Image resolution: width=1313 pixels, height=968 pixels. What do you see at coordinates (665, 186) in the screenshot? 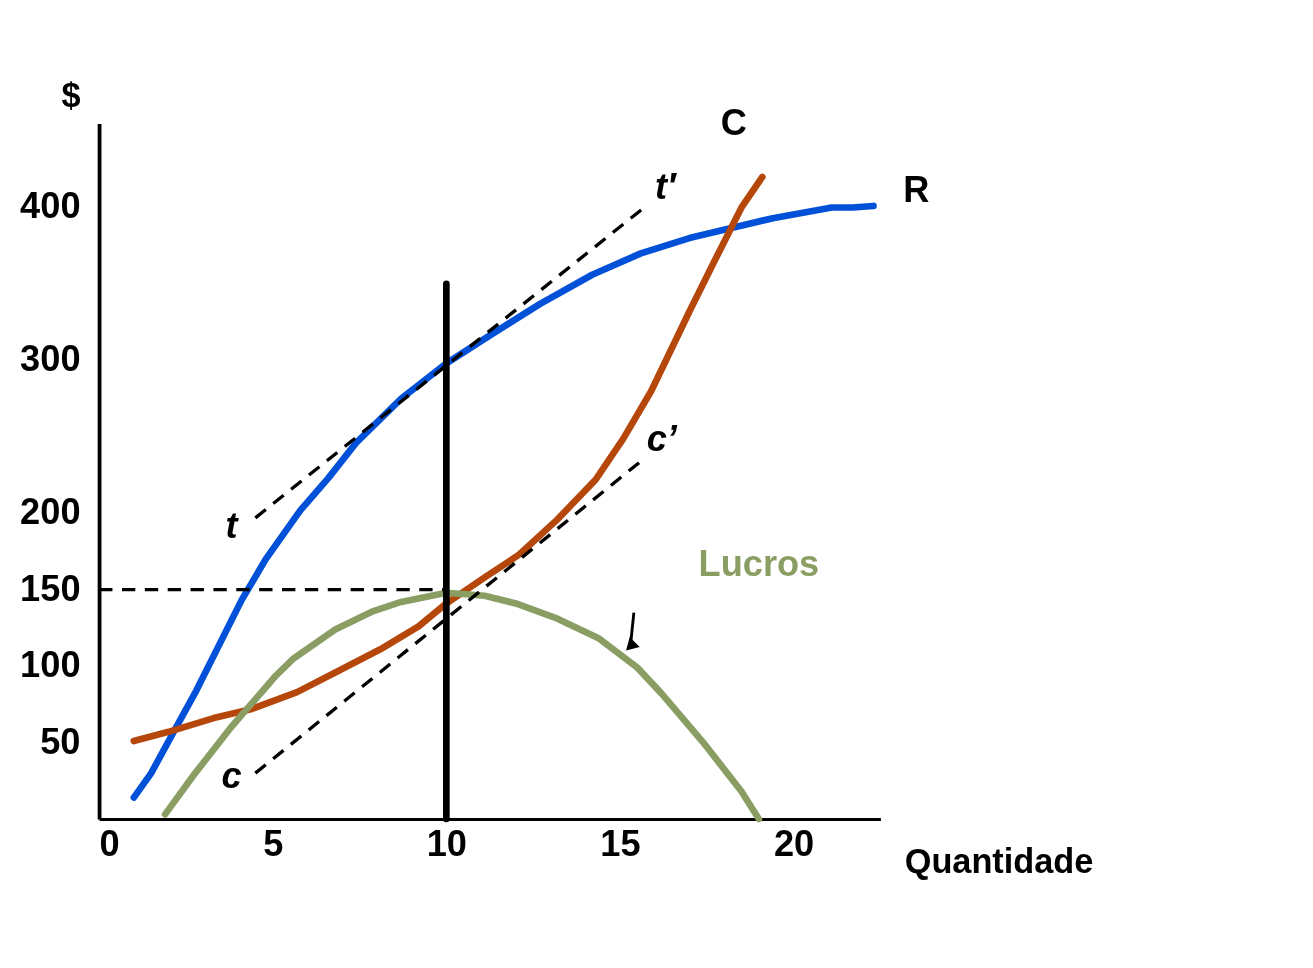
I see `annotation: t′` at bounding box center [665, 186].